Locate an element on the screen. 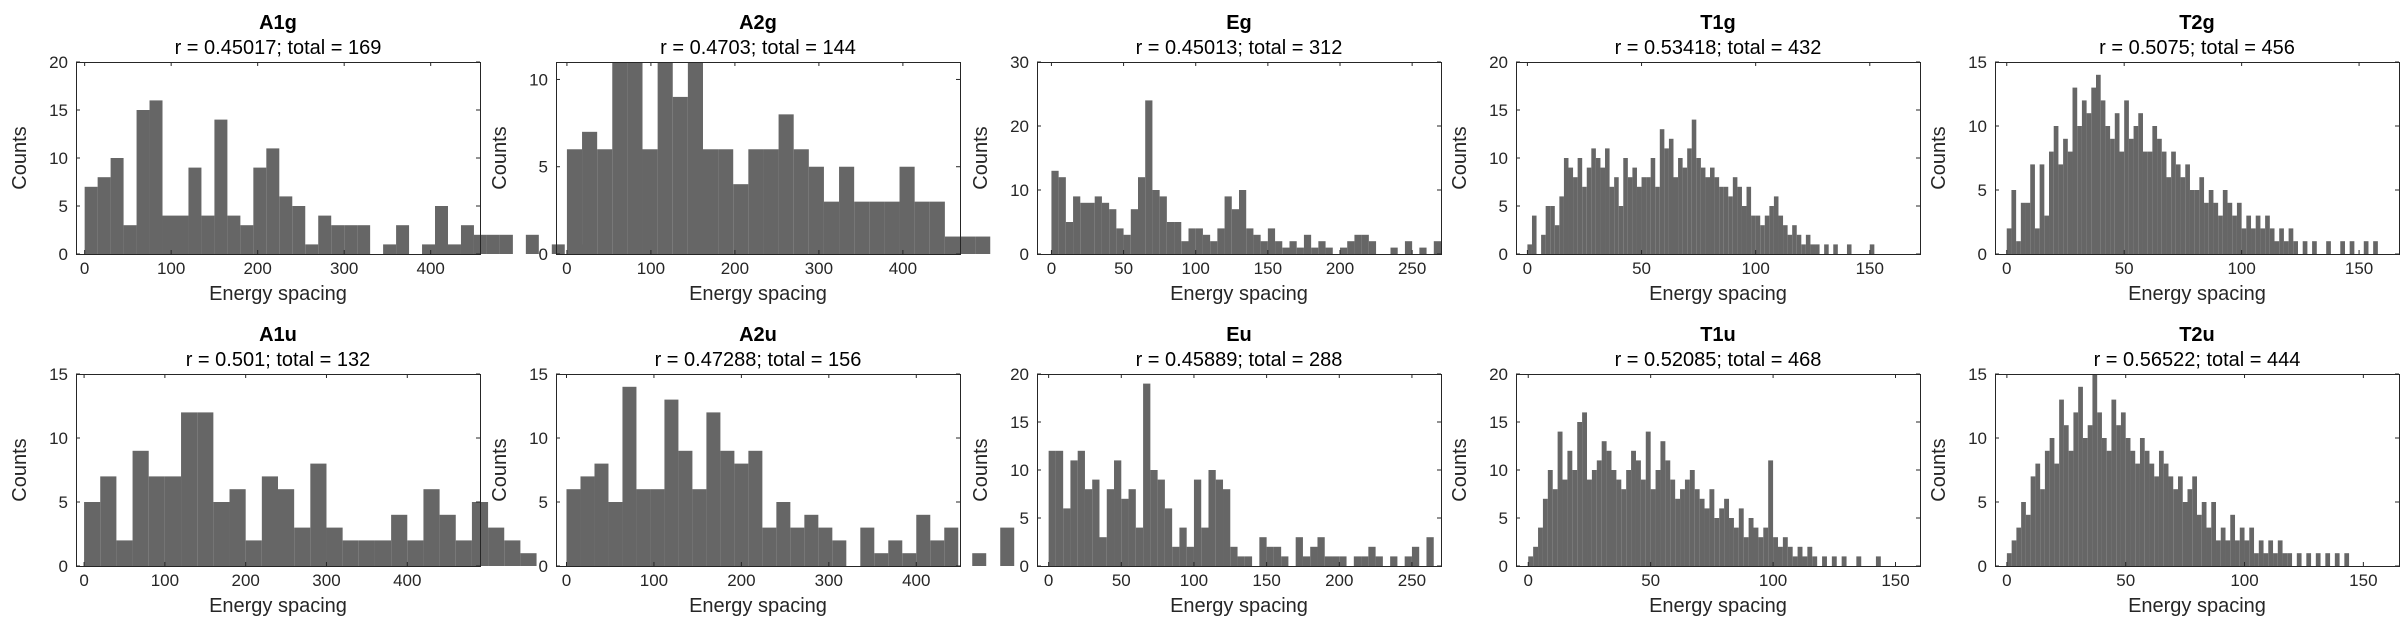 The width and height of the screenshot is (2403, 625). y-tick-label: 5 is located at coordinates (1503, 518).